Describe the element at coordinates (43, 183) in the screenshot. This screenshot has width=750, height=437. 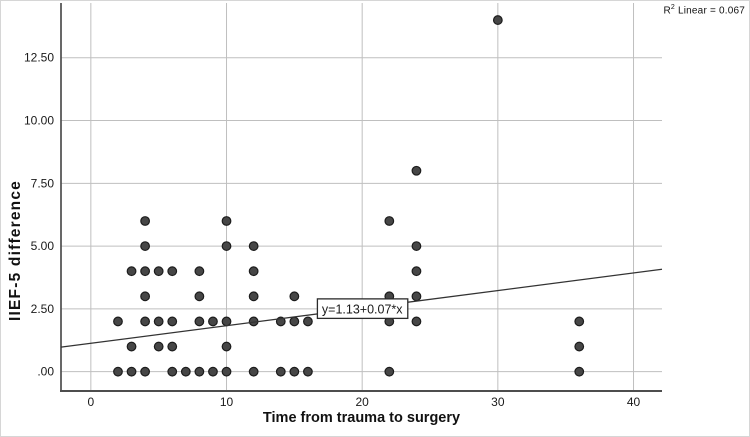
I see `y-tick-label: 7.50` at that location.